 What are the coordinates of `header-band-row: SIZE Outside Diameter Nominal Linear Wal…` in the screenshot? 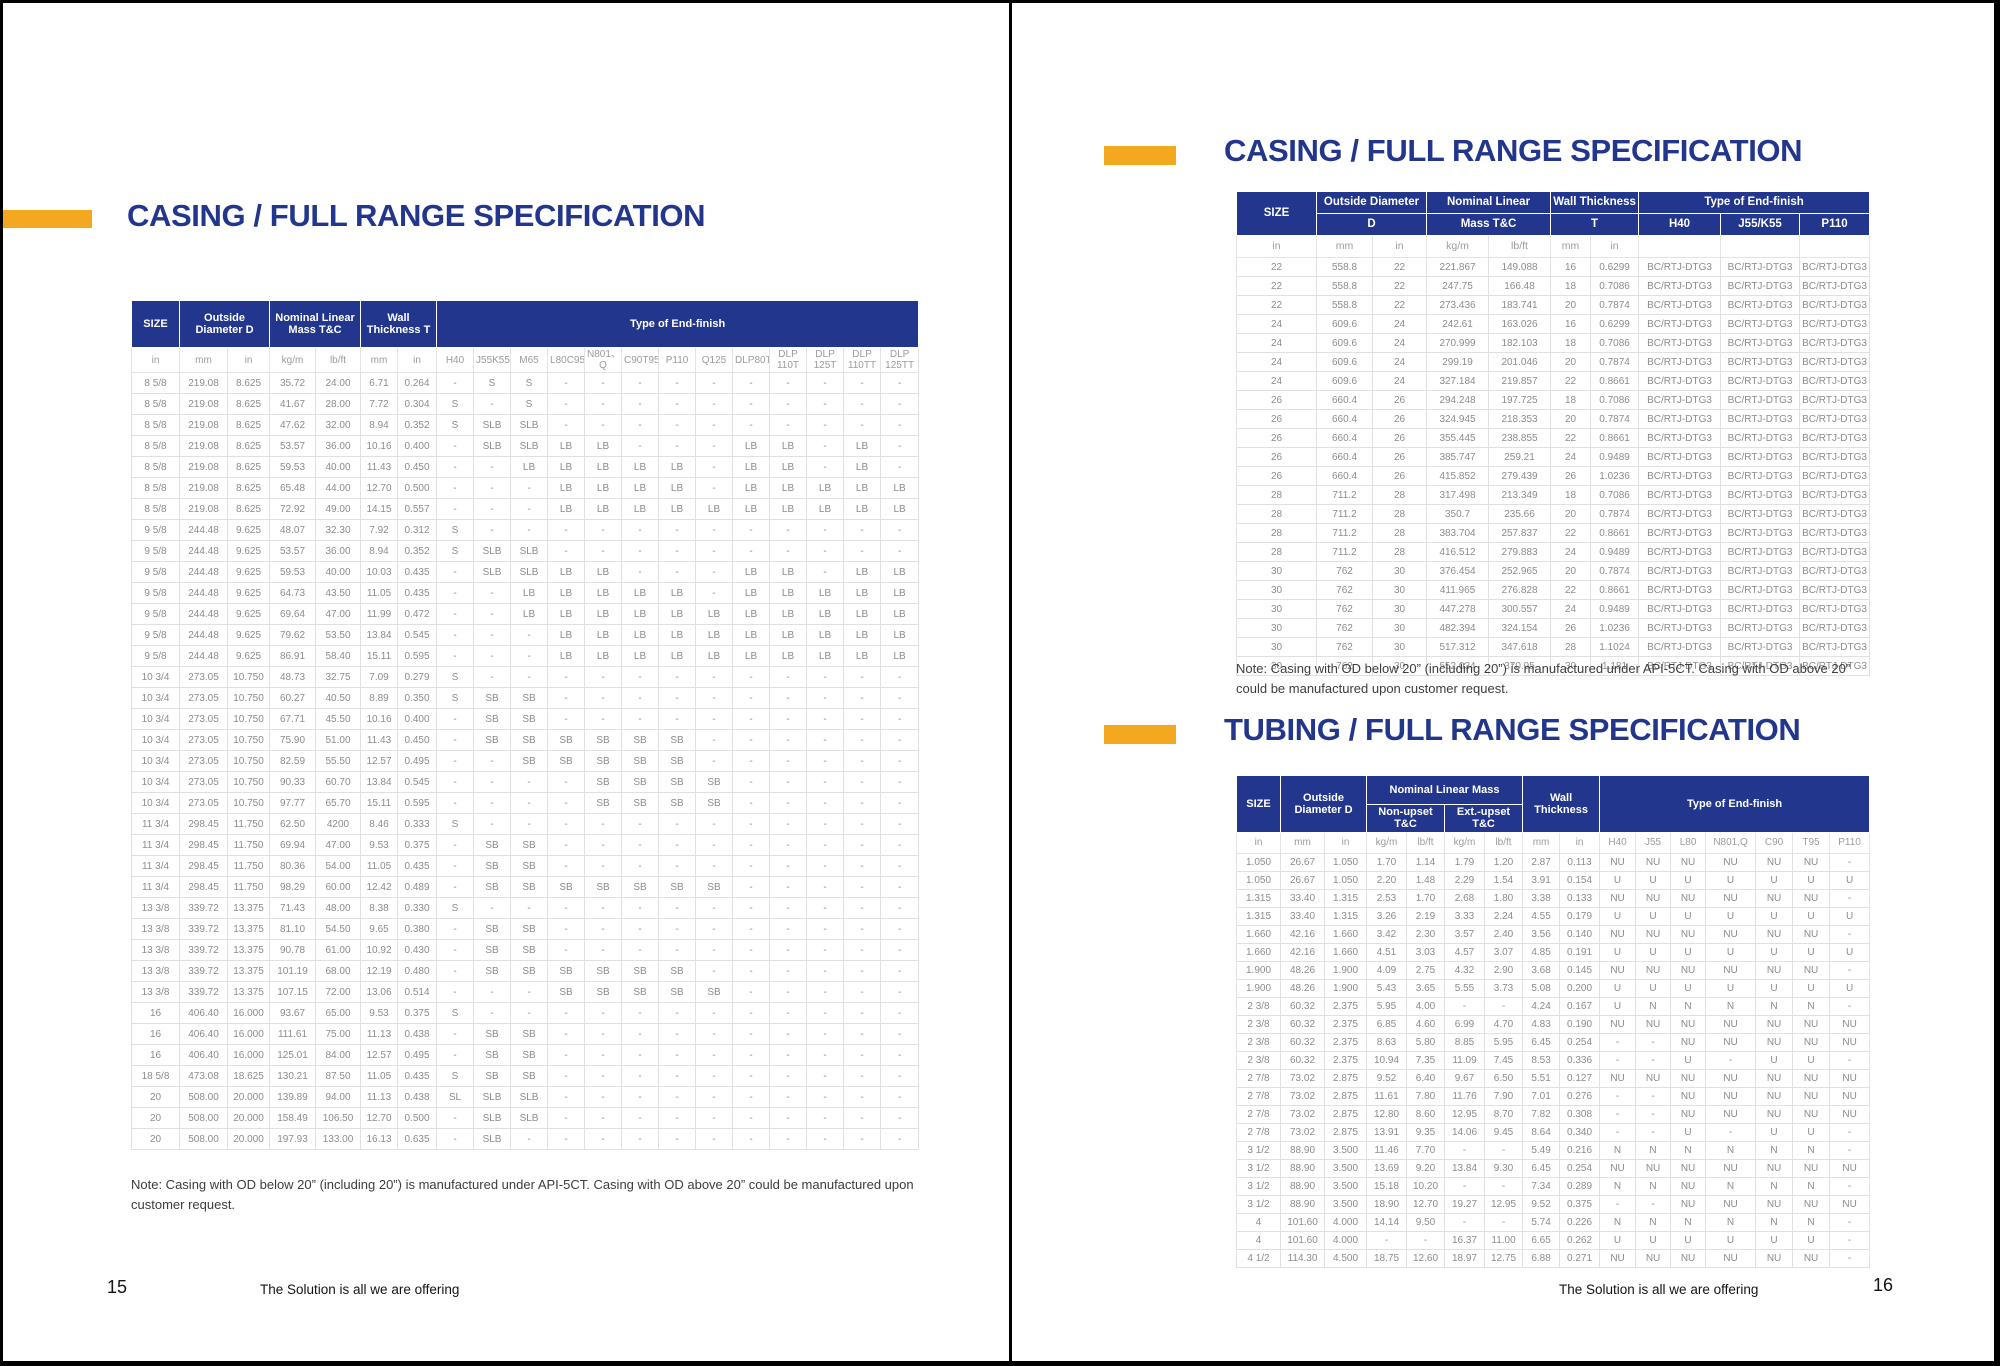 It's located at (1553, 213).